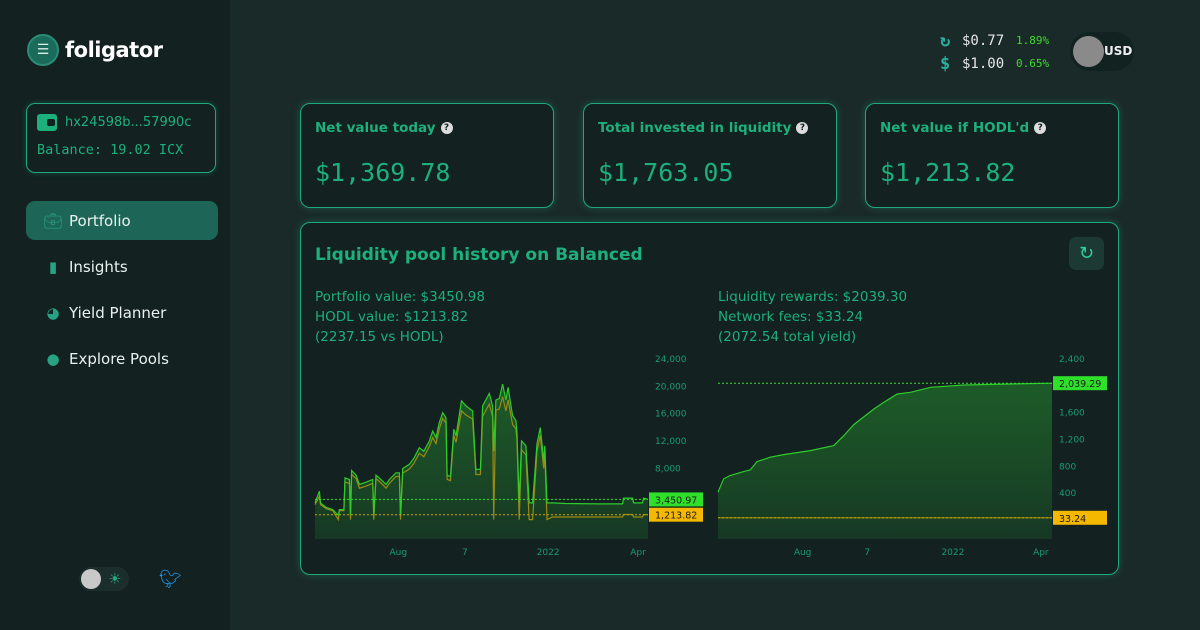 The height and width of the screenshot is (630, 1200). Describe the element at coordinates (110, 150) in the screenshot. I see `wallet-balance: Balance: 19.02 ICX` at that location.